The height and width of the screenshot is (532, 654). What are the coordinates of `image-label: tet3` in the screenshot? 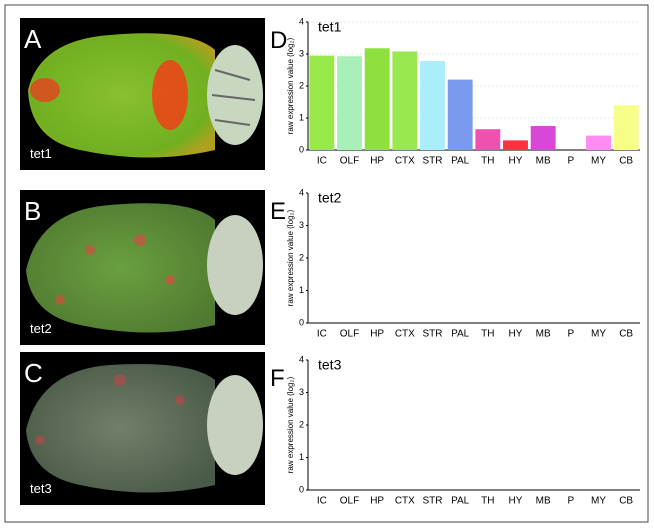 It's located at (41, 488).